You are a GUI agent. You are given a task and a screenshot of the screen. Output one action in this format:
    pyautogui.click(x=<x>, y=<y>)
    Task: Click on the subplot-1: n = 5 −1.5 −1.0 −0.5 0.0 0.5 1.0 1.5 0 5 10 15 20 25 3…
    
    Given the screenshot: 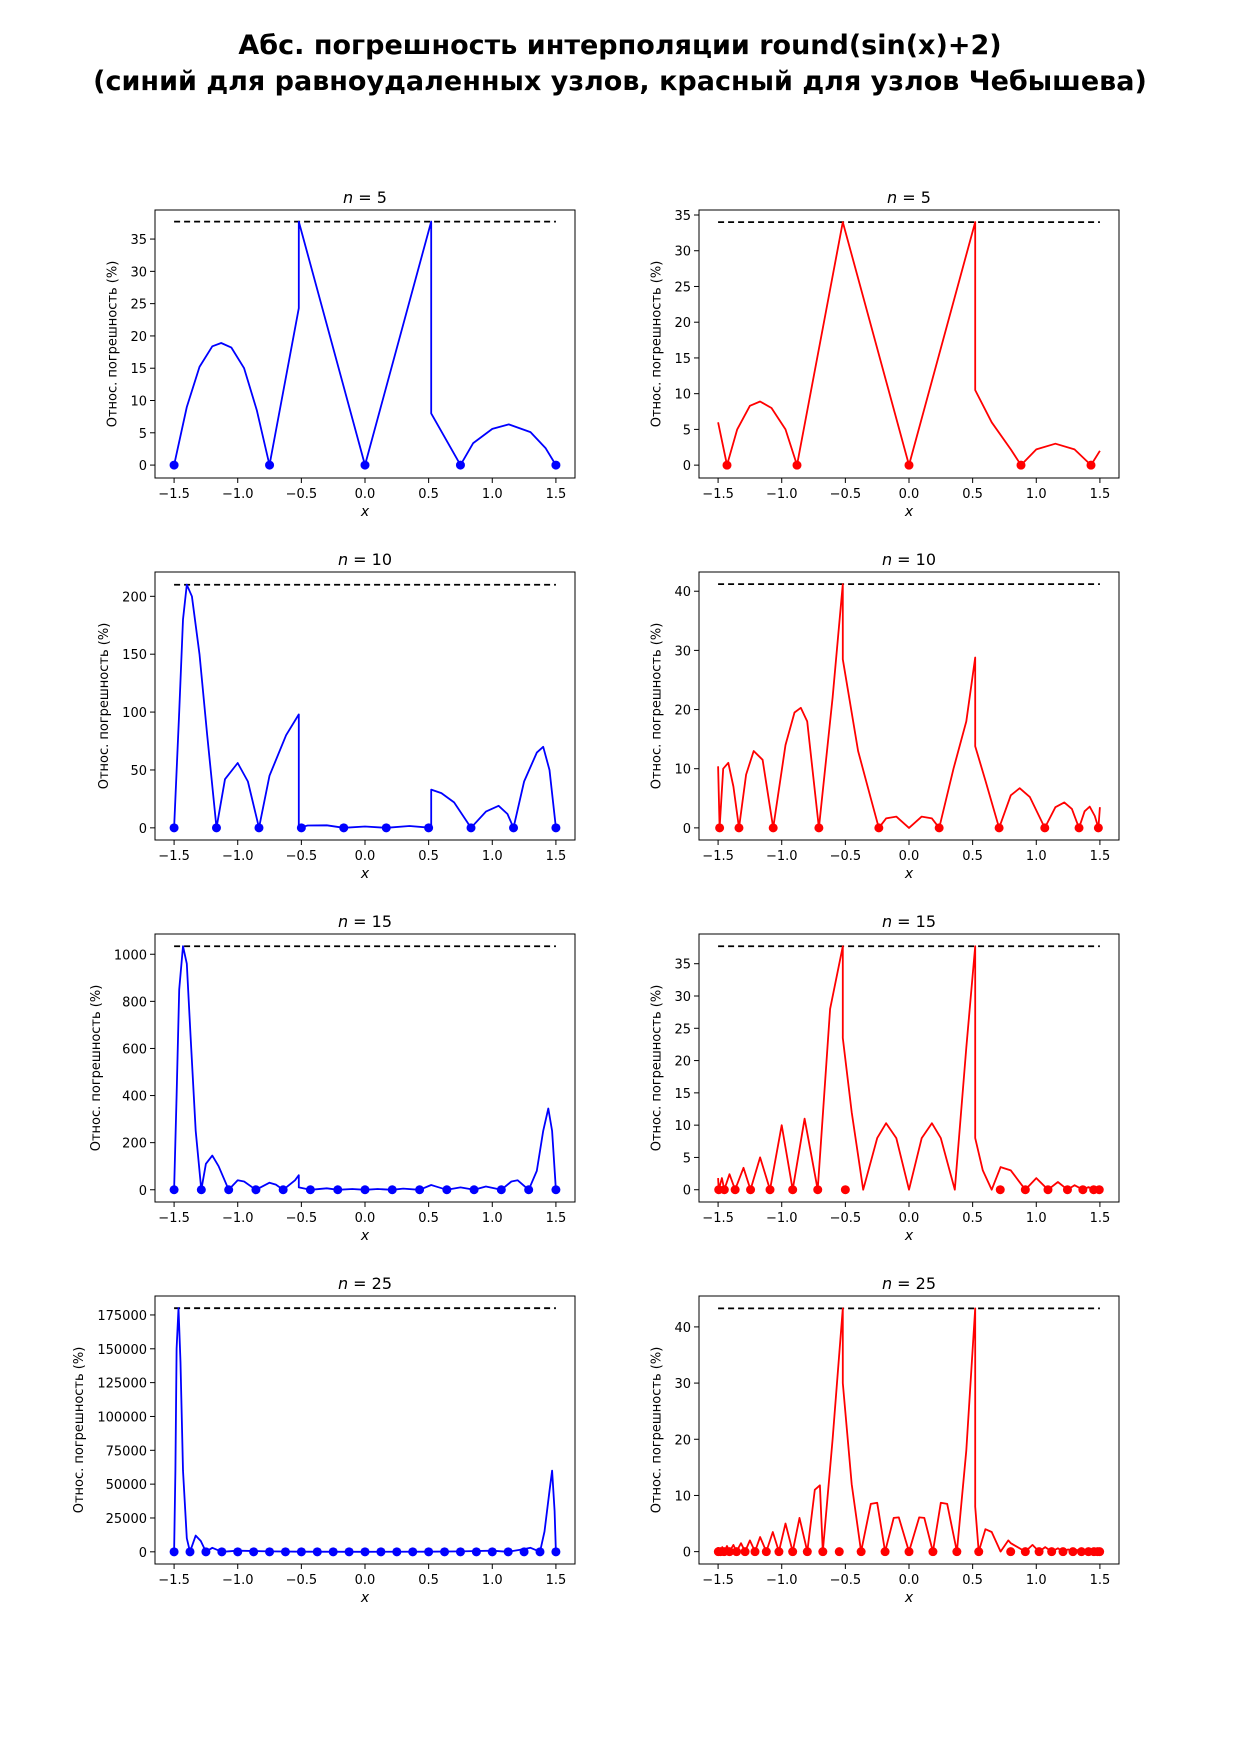 What is the action you would take?
    pyautogui.click(x=884, y=354)
    